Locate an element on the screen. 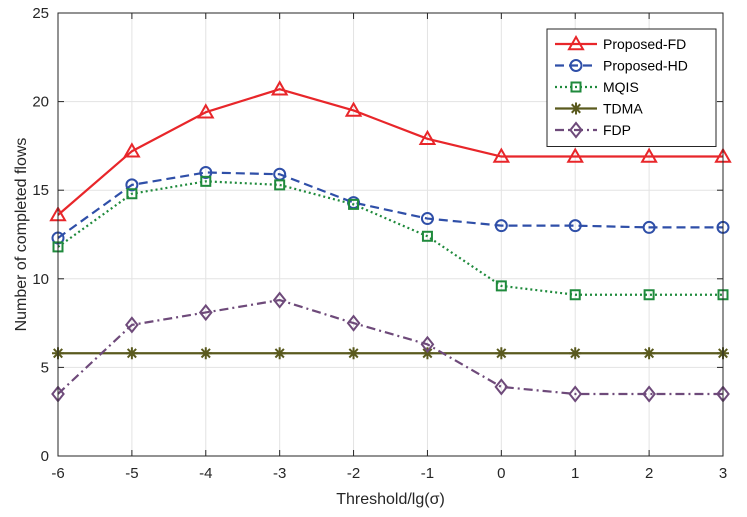 The image size is (747, 517). x-tick-label: 1 is located at coordinates (575, 473).